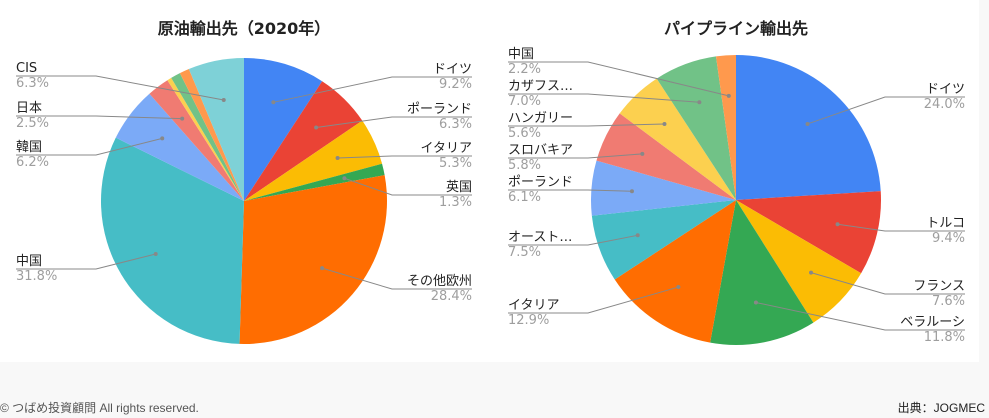 The height and width of the screenshot is (418, 989). What do you see at coordinates (948, 301) in the screenshot?
I see `slice-value: 7.6%` at bounding box center [948, 301].